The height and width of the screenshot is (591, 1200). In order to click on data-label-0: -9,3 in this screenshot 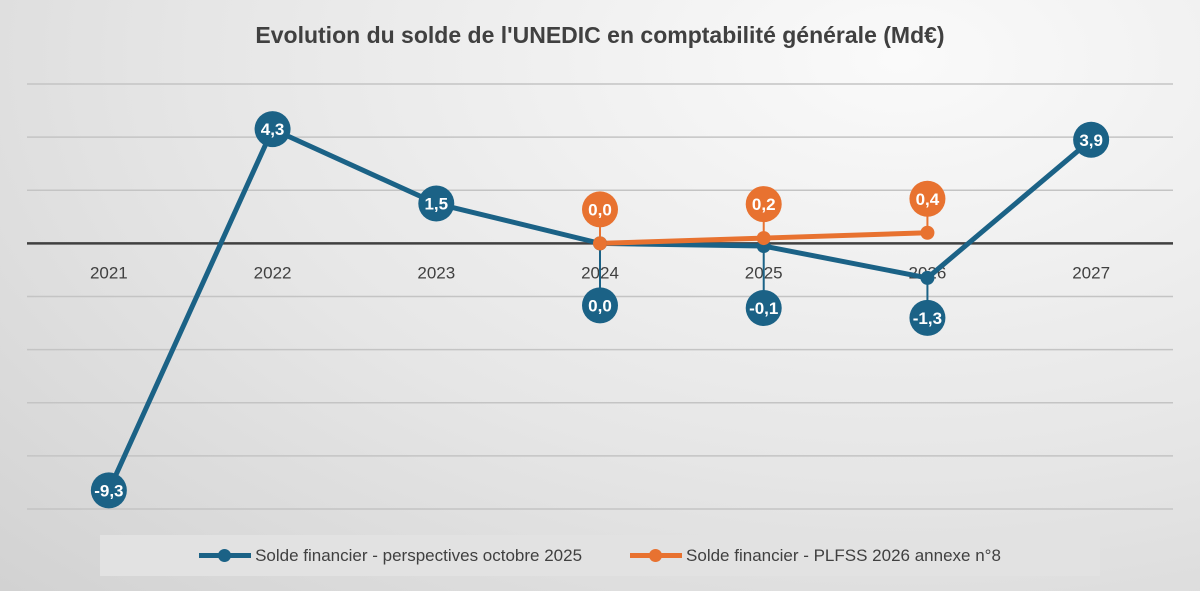, I will do `click(108, 490)`.